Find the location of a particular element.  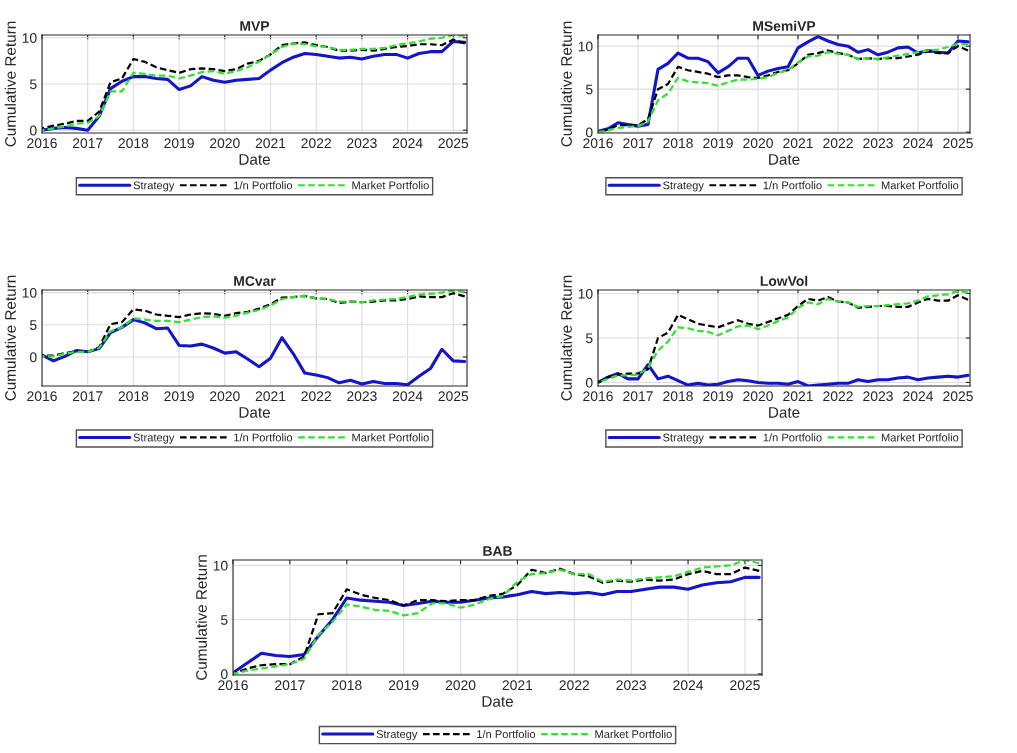

chart-title: MCvar is located at coordinates (255, 281).